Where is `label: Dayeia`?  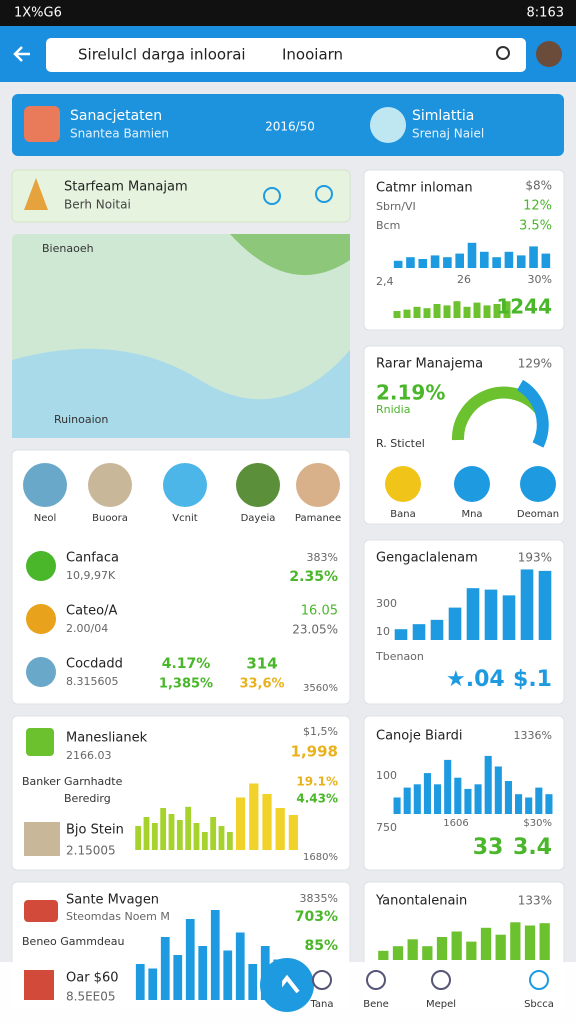 label: Dayeia is located at coordinates (258, 518).